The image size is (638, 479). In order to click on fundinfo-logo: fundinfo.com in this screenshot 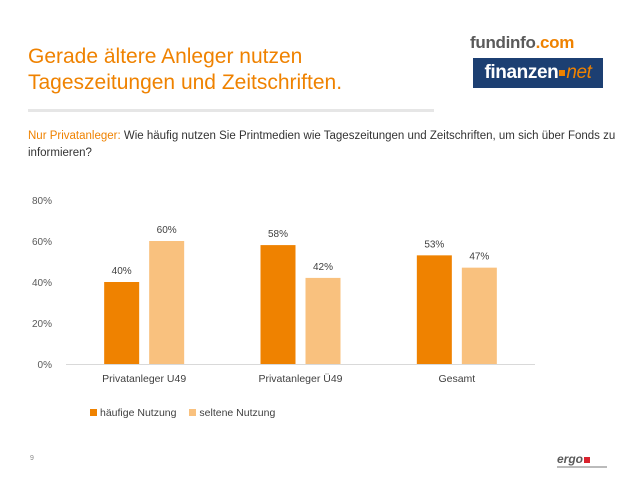, I will do `click(522, 43)`.